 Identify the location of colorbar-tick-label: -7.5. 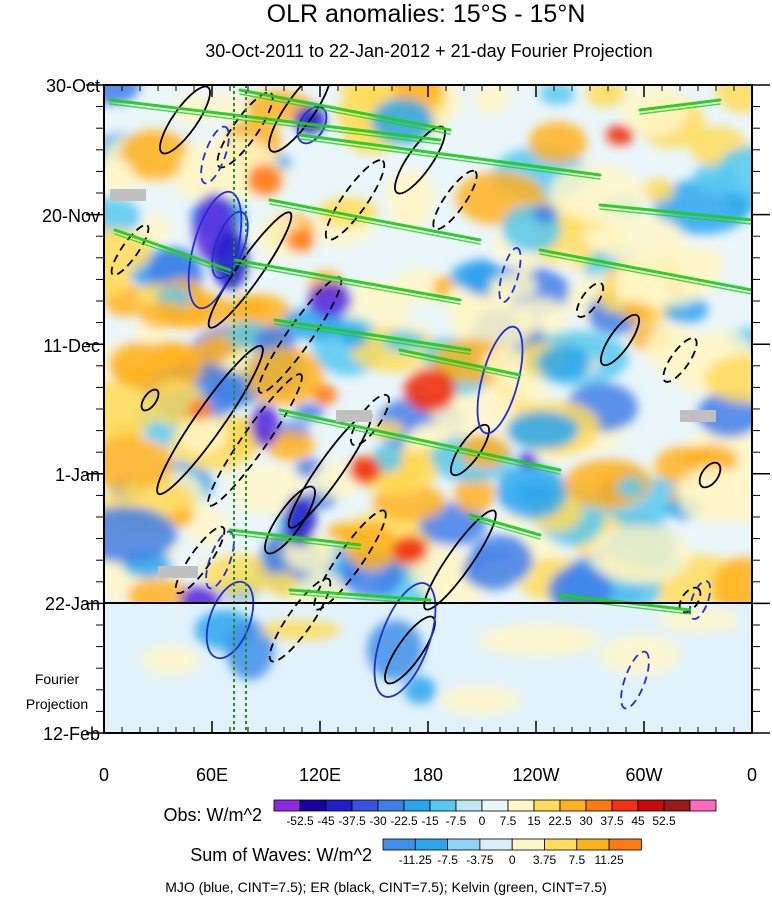
(447, 860).